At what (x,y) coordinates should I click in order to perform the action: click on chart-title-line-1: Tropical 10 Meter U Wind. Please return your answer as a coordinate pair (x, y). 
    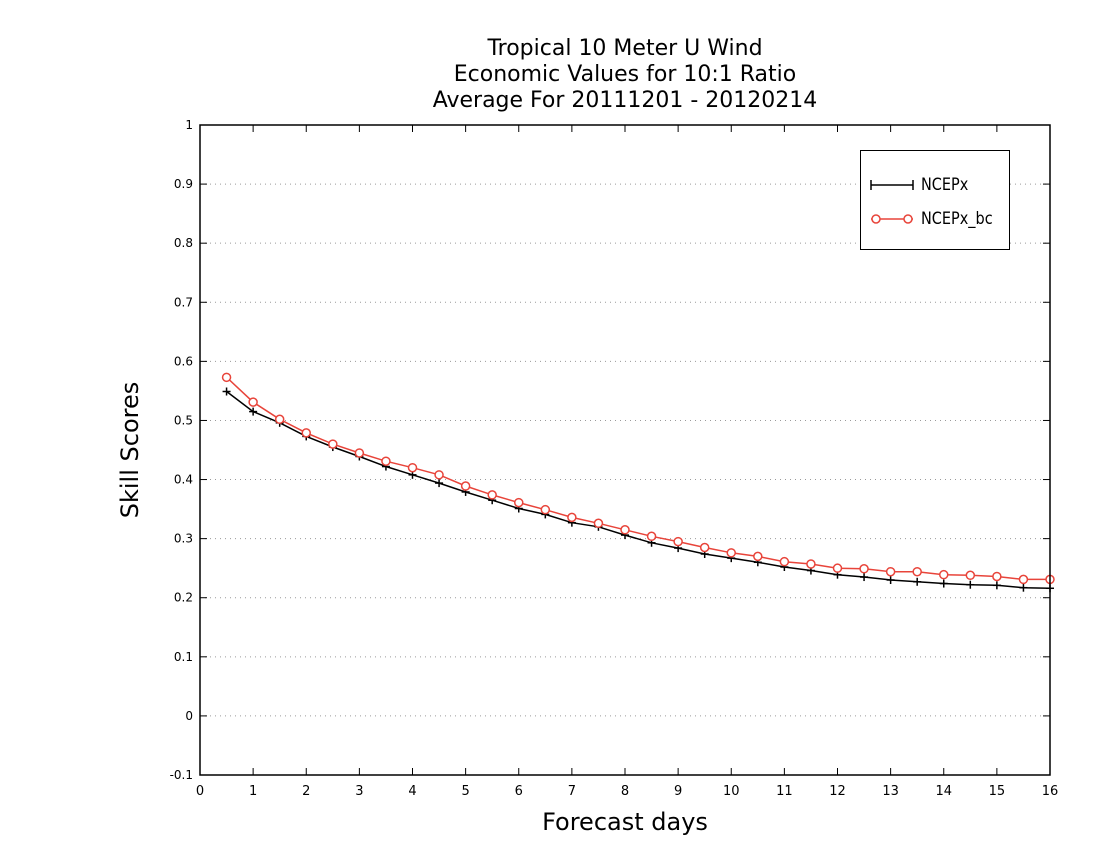
    Looking at the image, I should click on (625, 48).